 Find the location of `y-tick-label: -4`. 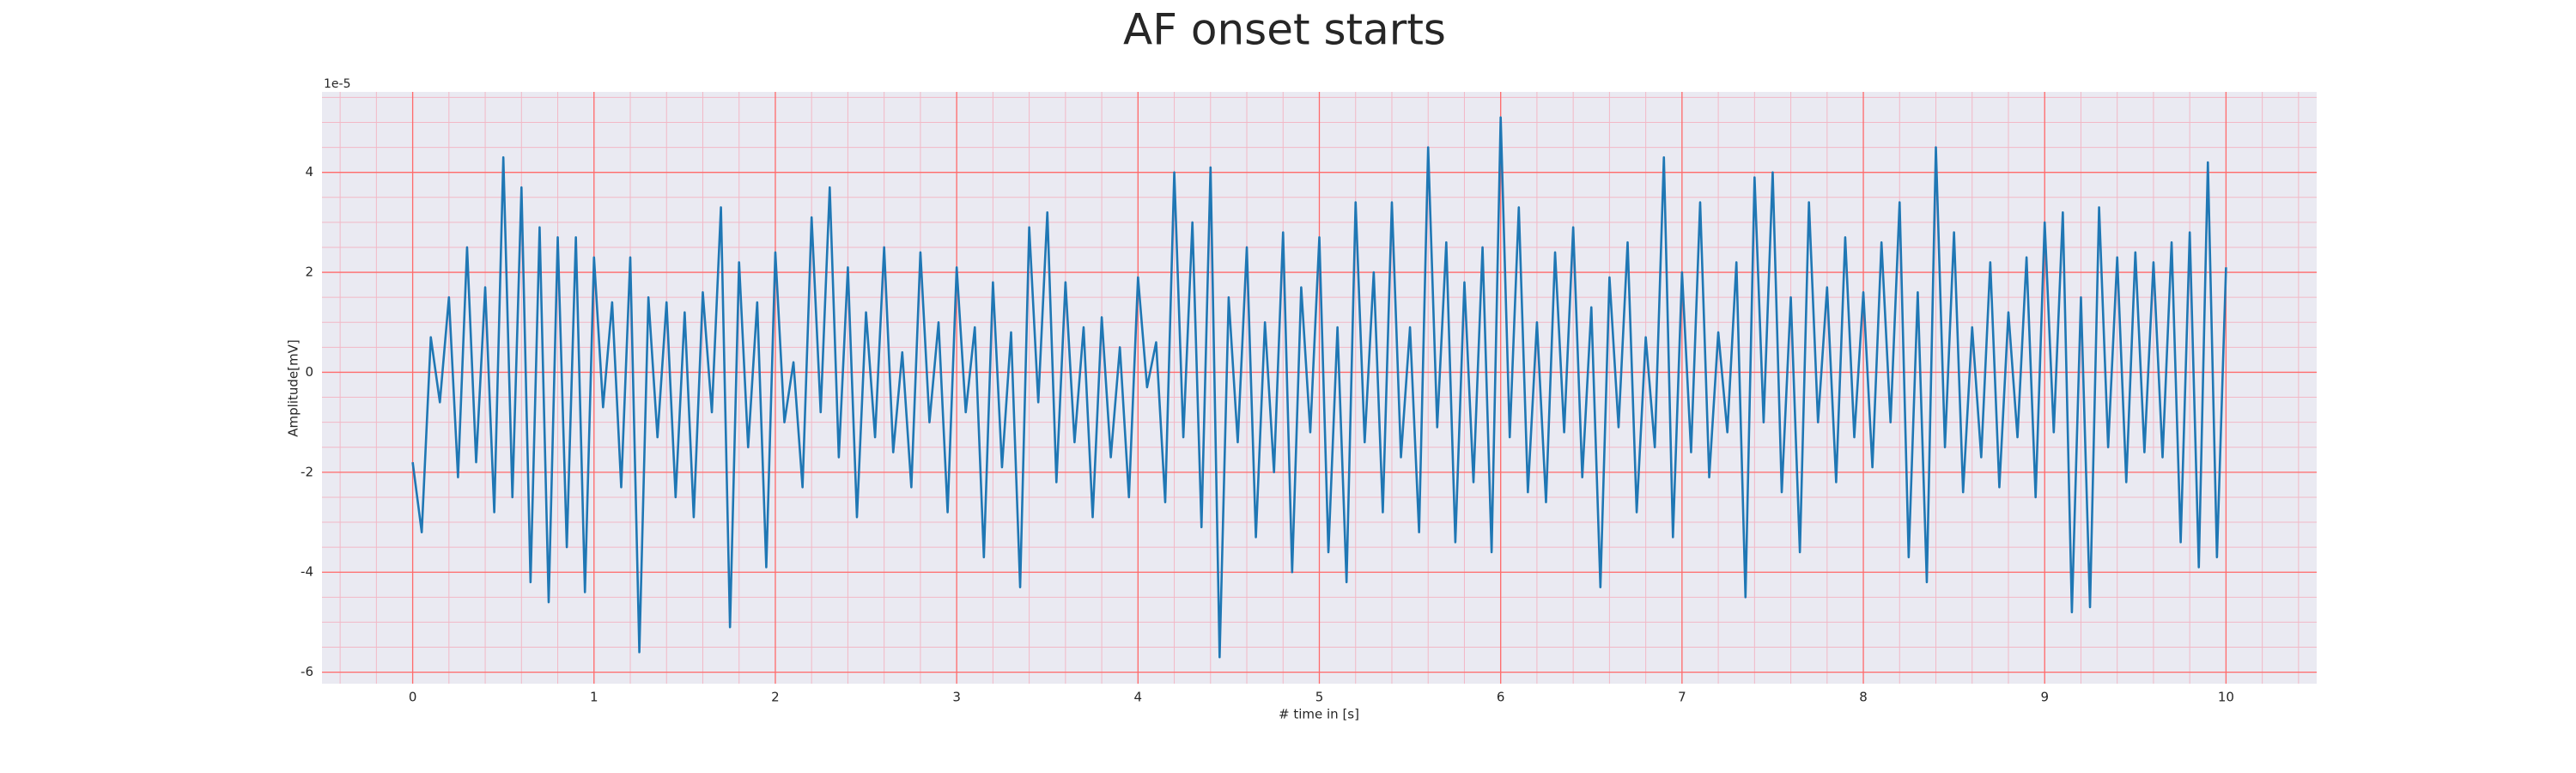

y-tick-label: -4 is located at coordinates (307, 572).